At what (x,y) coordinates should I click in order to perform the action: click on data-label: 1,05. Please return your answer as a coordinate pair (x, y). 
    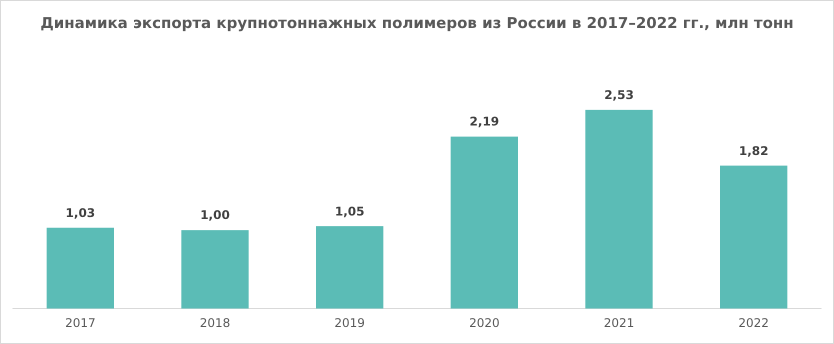
    Looking at the image, I should click on (349, 211).